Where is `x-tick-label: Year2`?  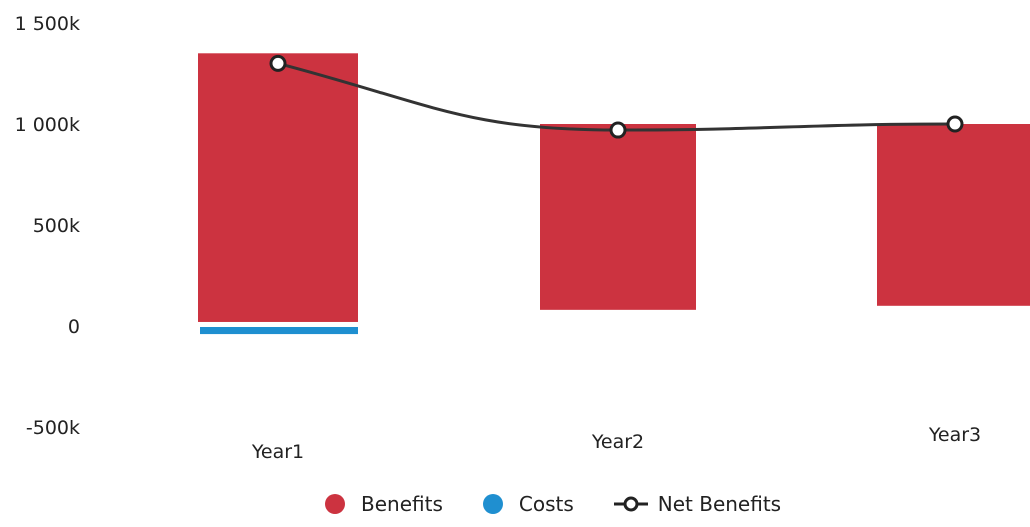 x-tick-label: Year2 is located at coordinates (617, 442).